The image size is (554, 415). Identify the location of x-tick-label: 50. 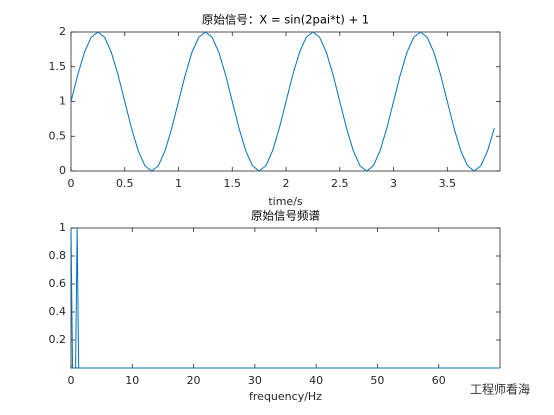
(377, 380).